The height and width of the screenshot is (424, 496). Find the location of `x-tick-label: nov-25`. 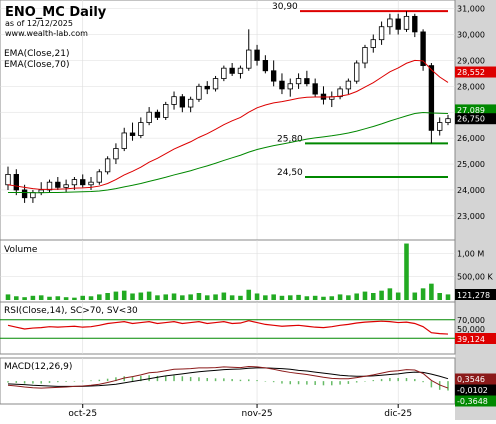

x-tick-label: nov-25 is located at coordinates (257, 414).